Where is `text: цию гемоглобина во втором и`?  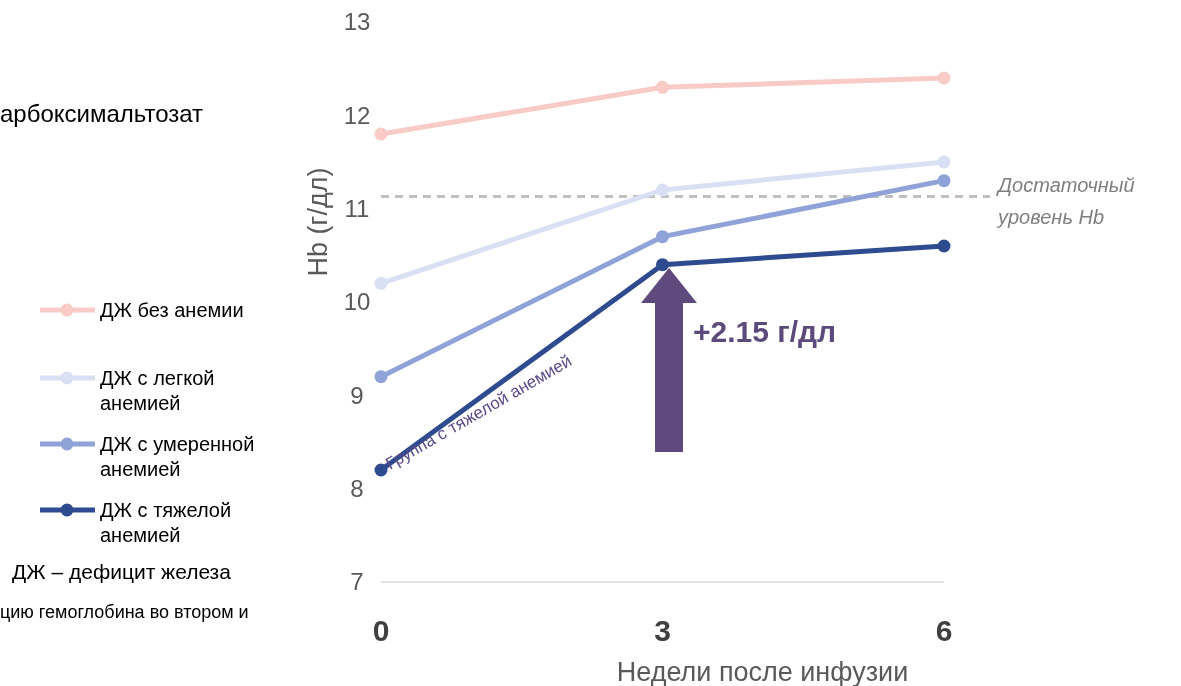 text: цию гемоглобина во втором и is located at coordinates (124, 612).